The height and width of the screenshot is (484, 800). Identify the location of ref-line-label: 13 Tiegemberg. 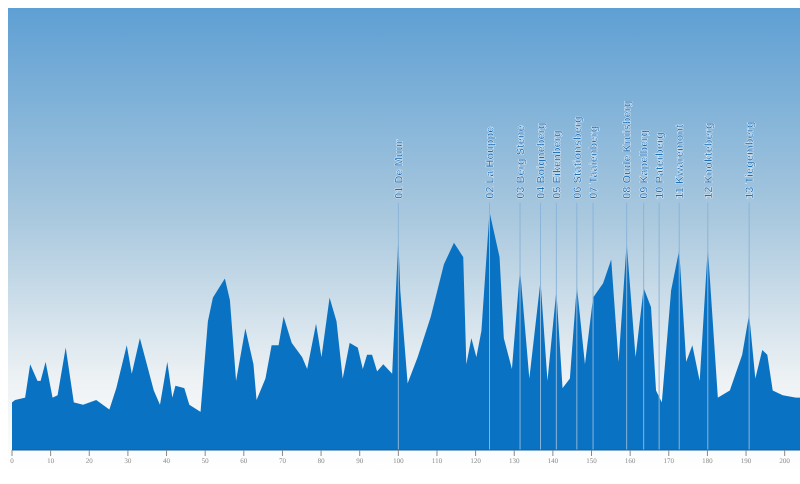
(750, 160).